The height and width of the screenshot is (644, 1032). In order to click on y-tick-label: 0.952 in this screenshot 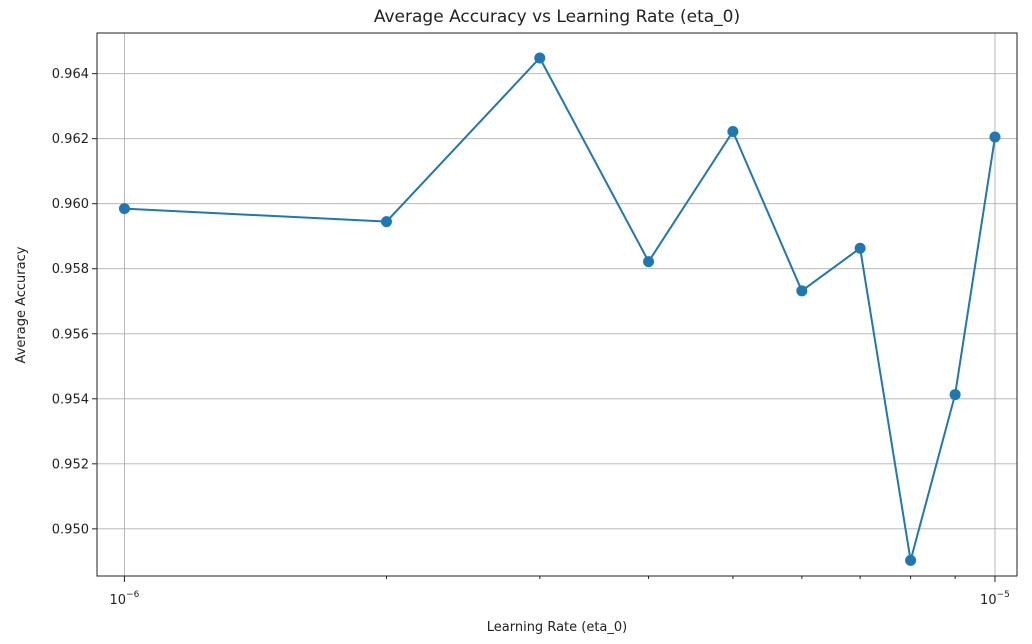, I will do `click(70, 464)`.